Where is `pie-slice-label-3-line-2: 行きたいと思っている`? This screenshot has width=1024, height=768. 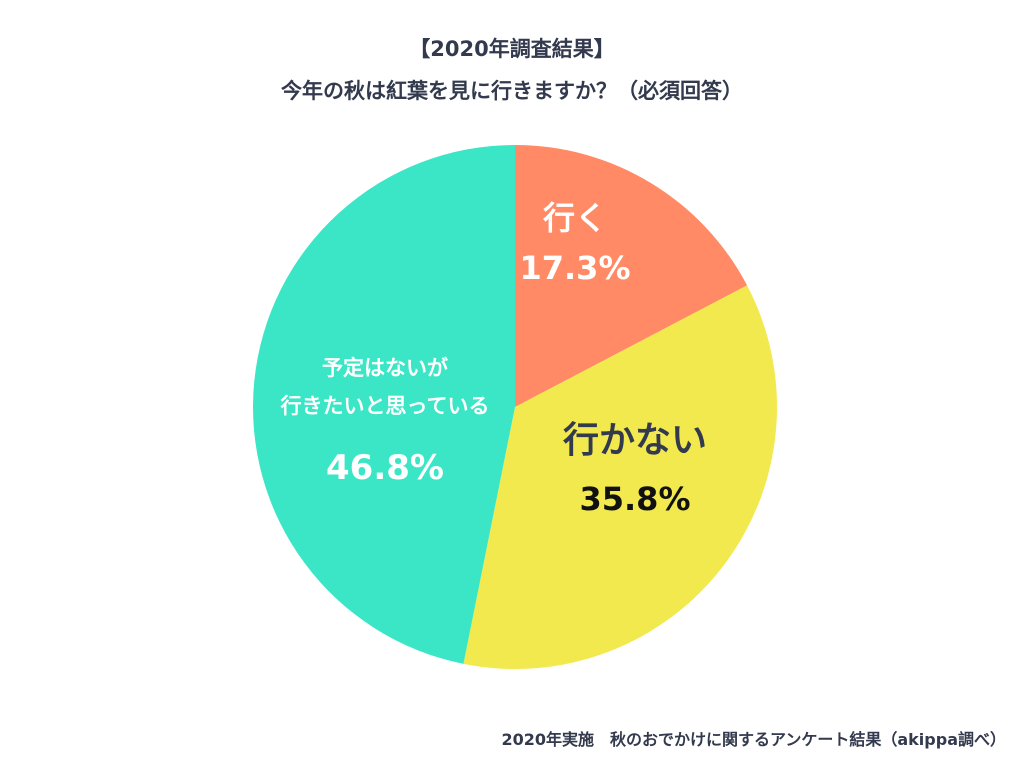
pie-slice-label-3-line-2: 行きたいと思っている is located at coordinates (385, 406).